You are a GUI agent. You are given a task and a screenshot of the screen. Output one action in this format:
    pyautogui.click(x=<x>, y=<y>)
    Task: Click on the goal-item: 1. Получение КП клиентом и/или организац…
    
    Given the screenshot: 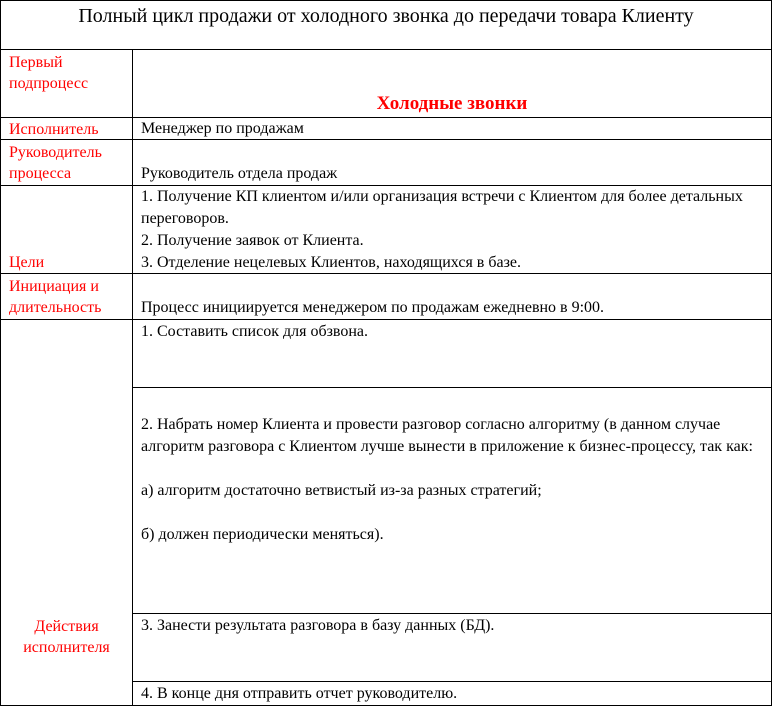 What is the action you would take?
    pyautogui.click(x=442, y=207)
    